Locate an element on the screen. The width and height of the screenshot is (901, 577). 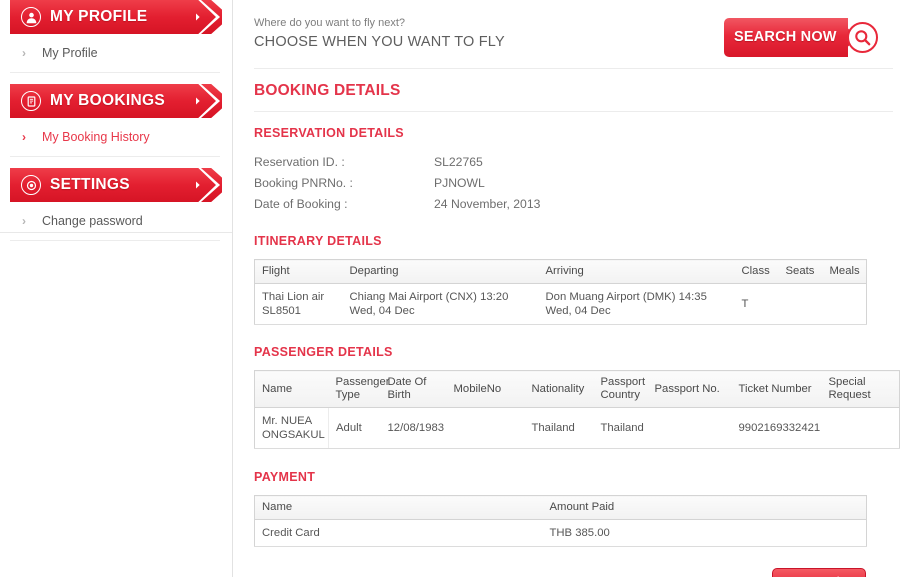
sidebar-item-change-password: › Change password is located at coordinates (115, 221).